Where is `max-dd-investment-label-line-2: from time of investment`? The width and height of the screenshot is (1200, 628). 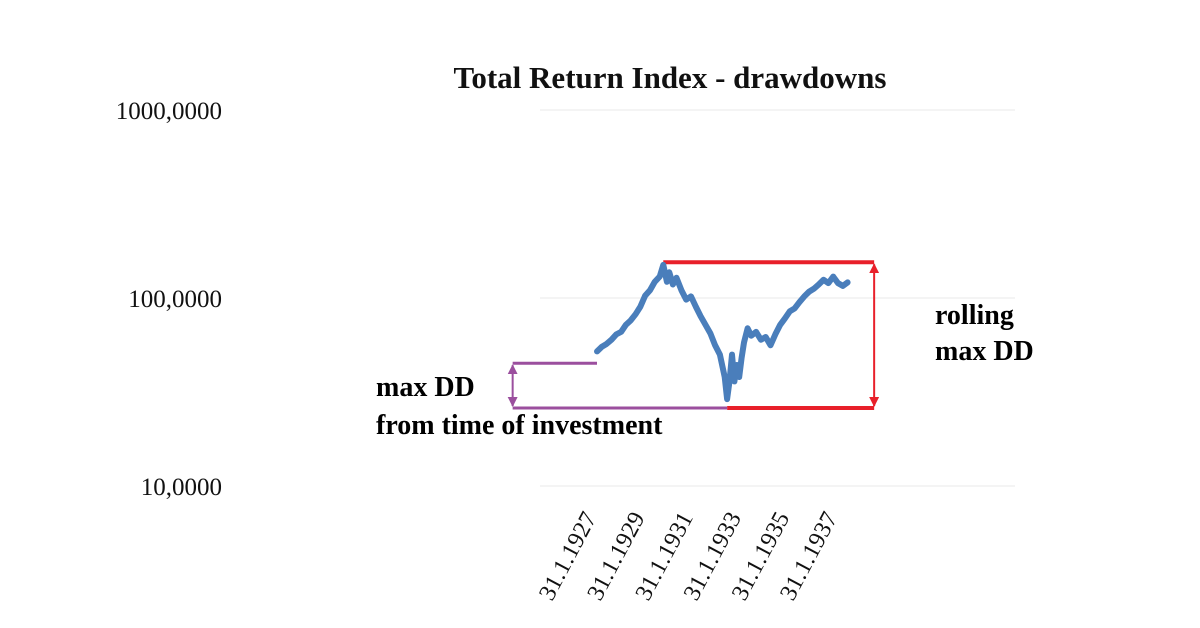
max-dd-investment-label-line-2: from time of investment is located at coordinates (519, 425).